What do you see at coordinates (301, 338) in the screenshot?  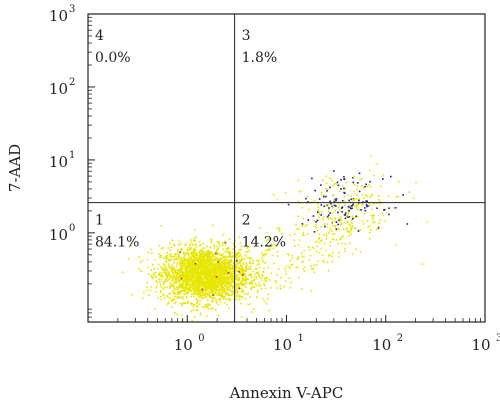 I see `x-tick-exponent: 1` at bounding box center [301, 338].